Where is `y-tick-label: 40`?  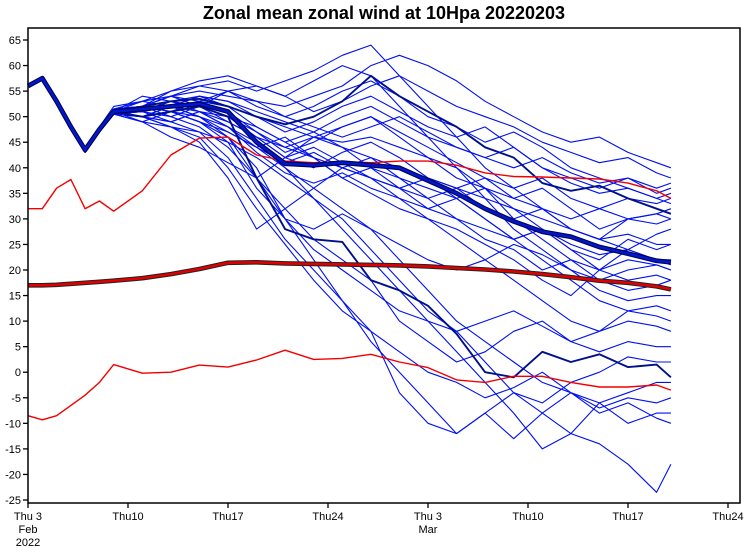
y-tick-label: 40 is located at coordinates (15, 169).